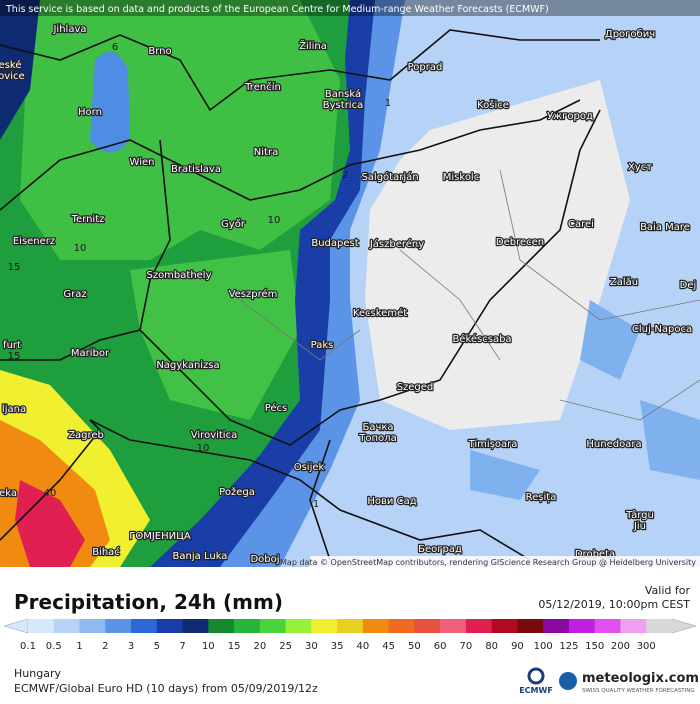  What do you see at coordinates (148, 602) in the screenshot?
I see `title: Precipitation, 24h (mm)` at bounding box center [148, 602].